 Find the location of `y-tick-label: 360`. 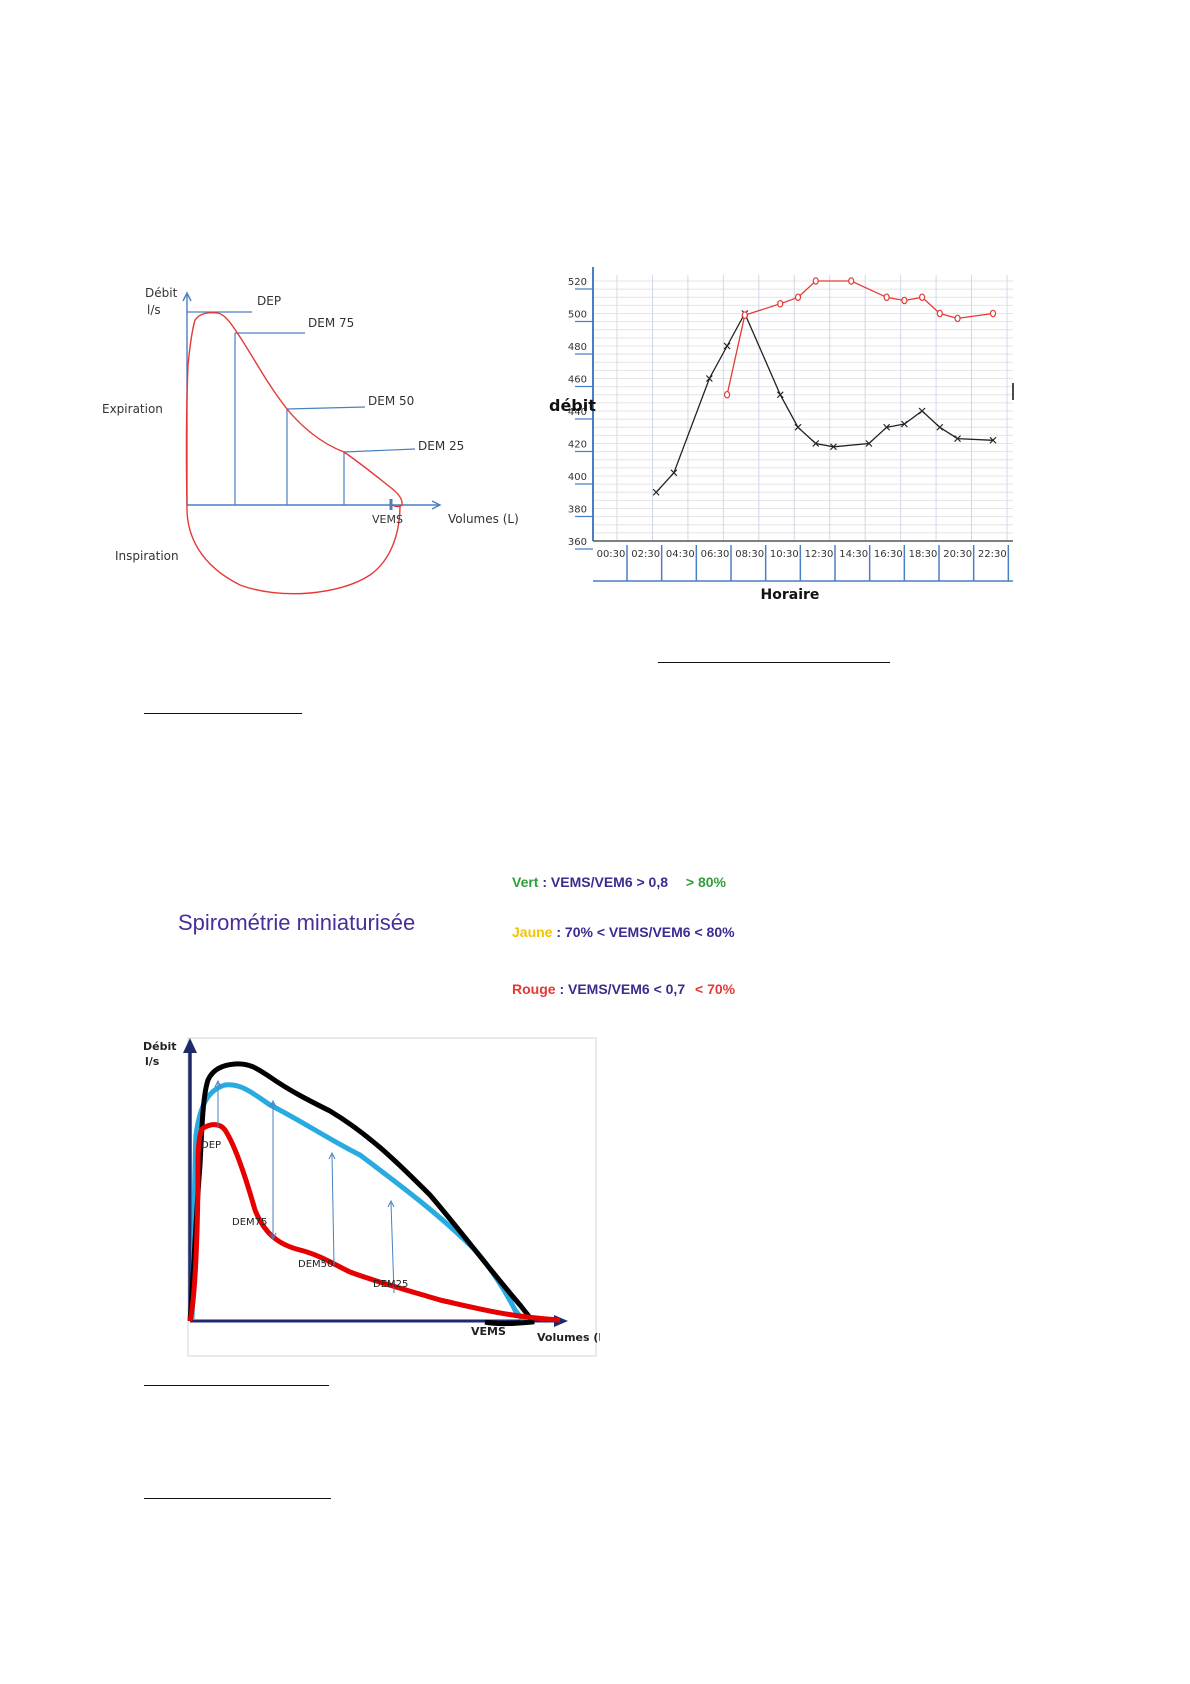

y-tick-label: 360 is located at coordinates (577, 542).